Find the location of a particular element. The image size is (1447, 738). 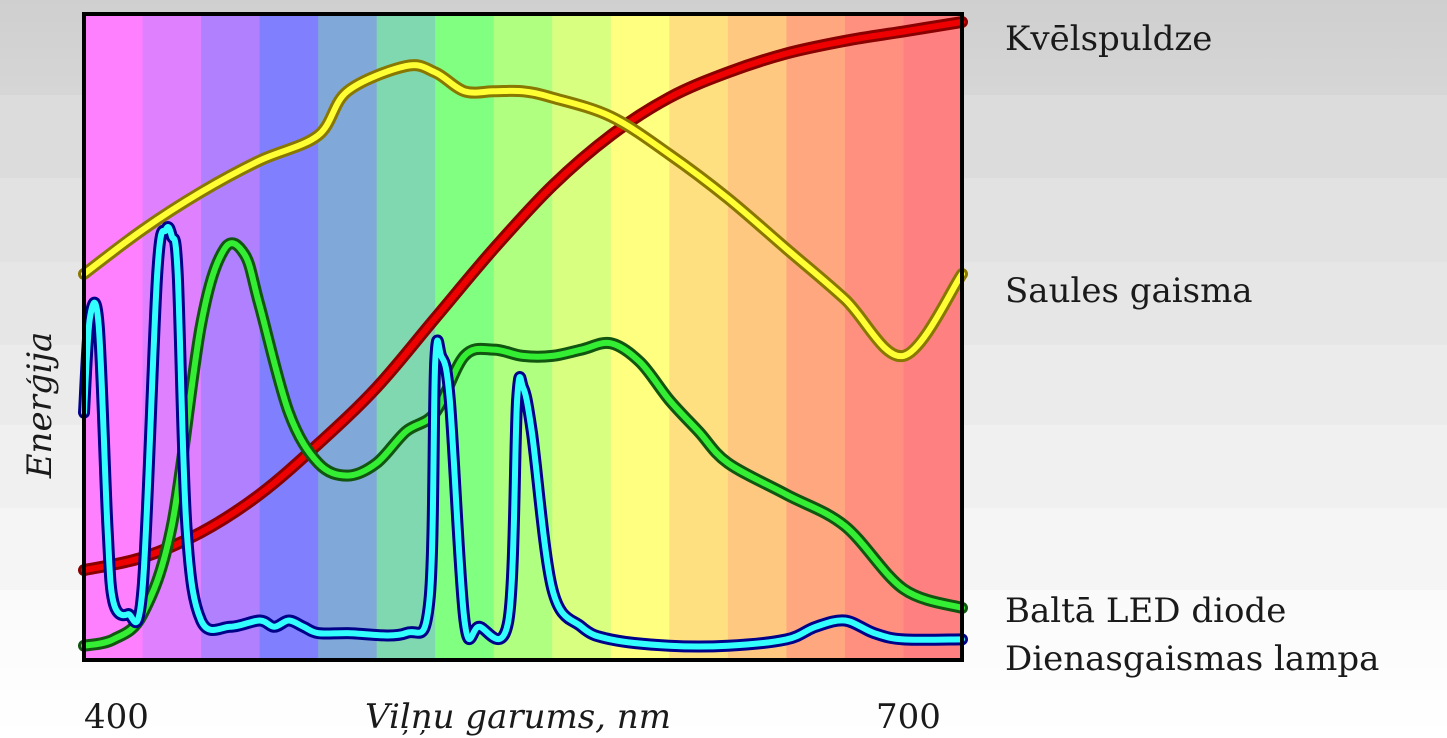

y-axis-label: Enerģija is located at coordinates (40, 405).